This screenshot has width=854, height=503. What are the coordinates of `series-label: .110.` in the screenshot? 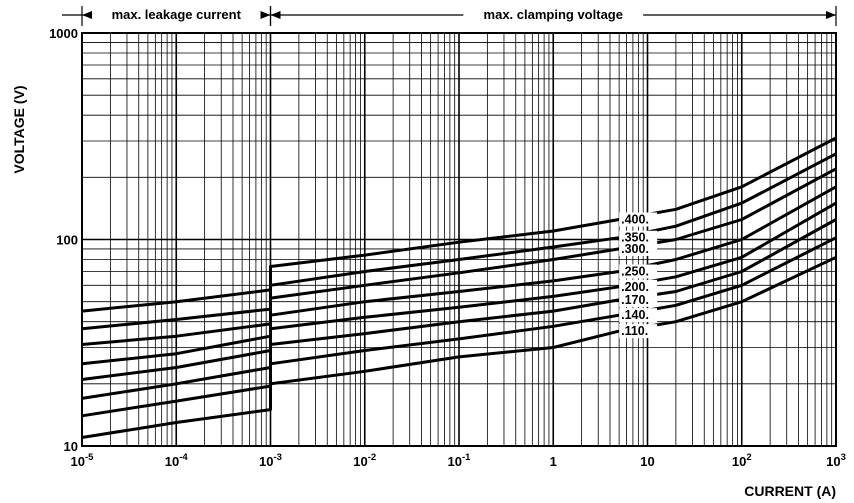 It's located at (634, 331).